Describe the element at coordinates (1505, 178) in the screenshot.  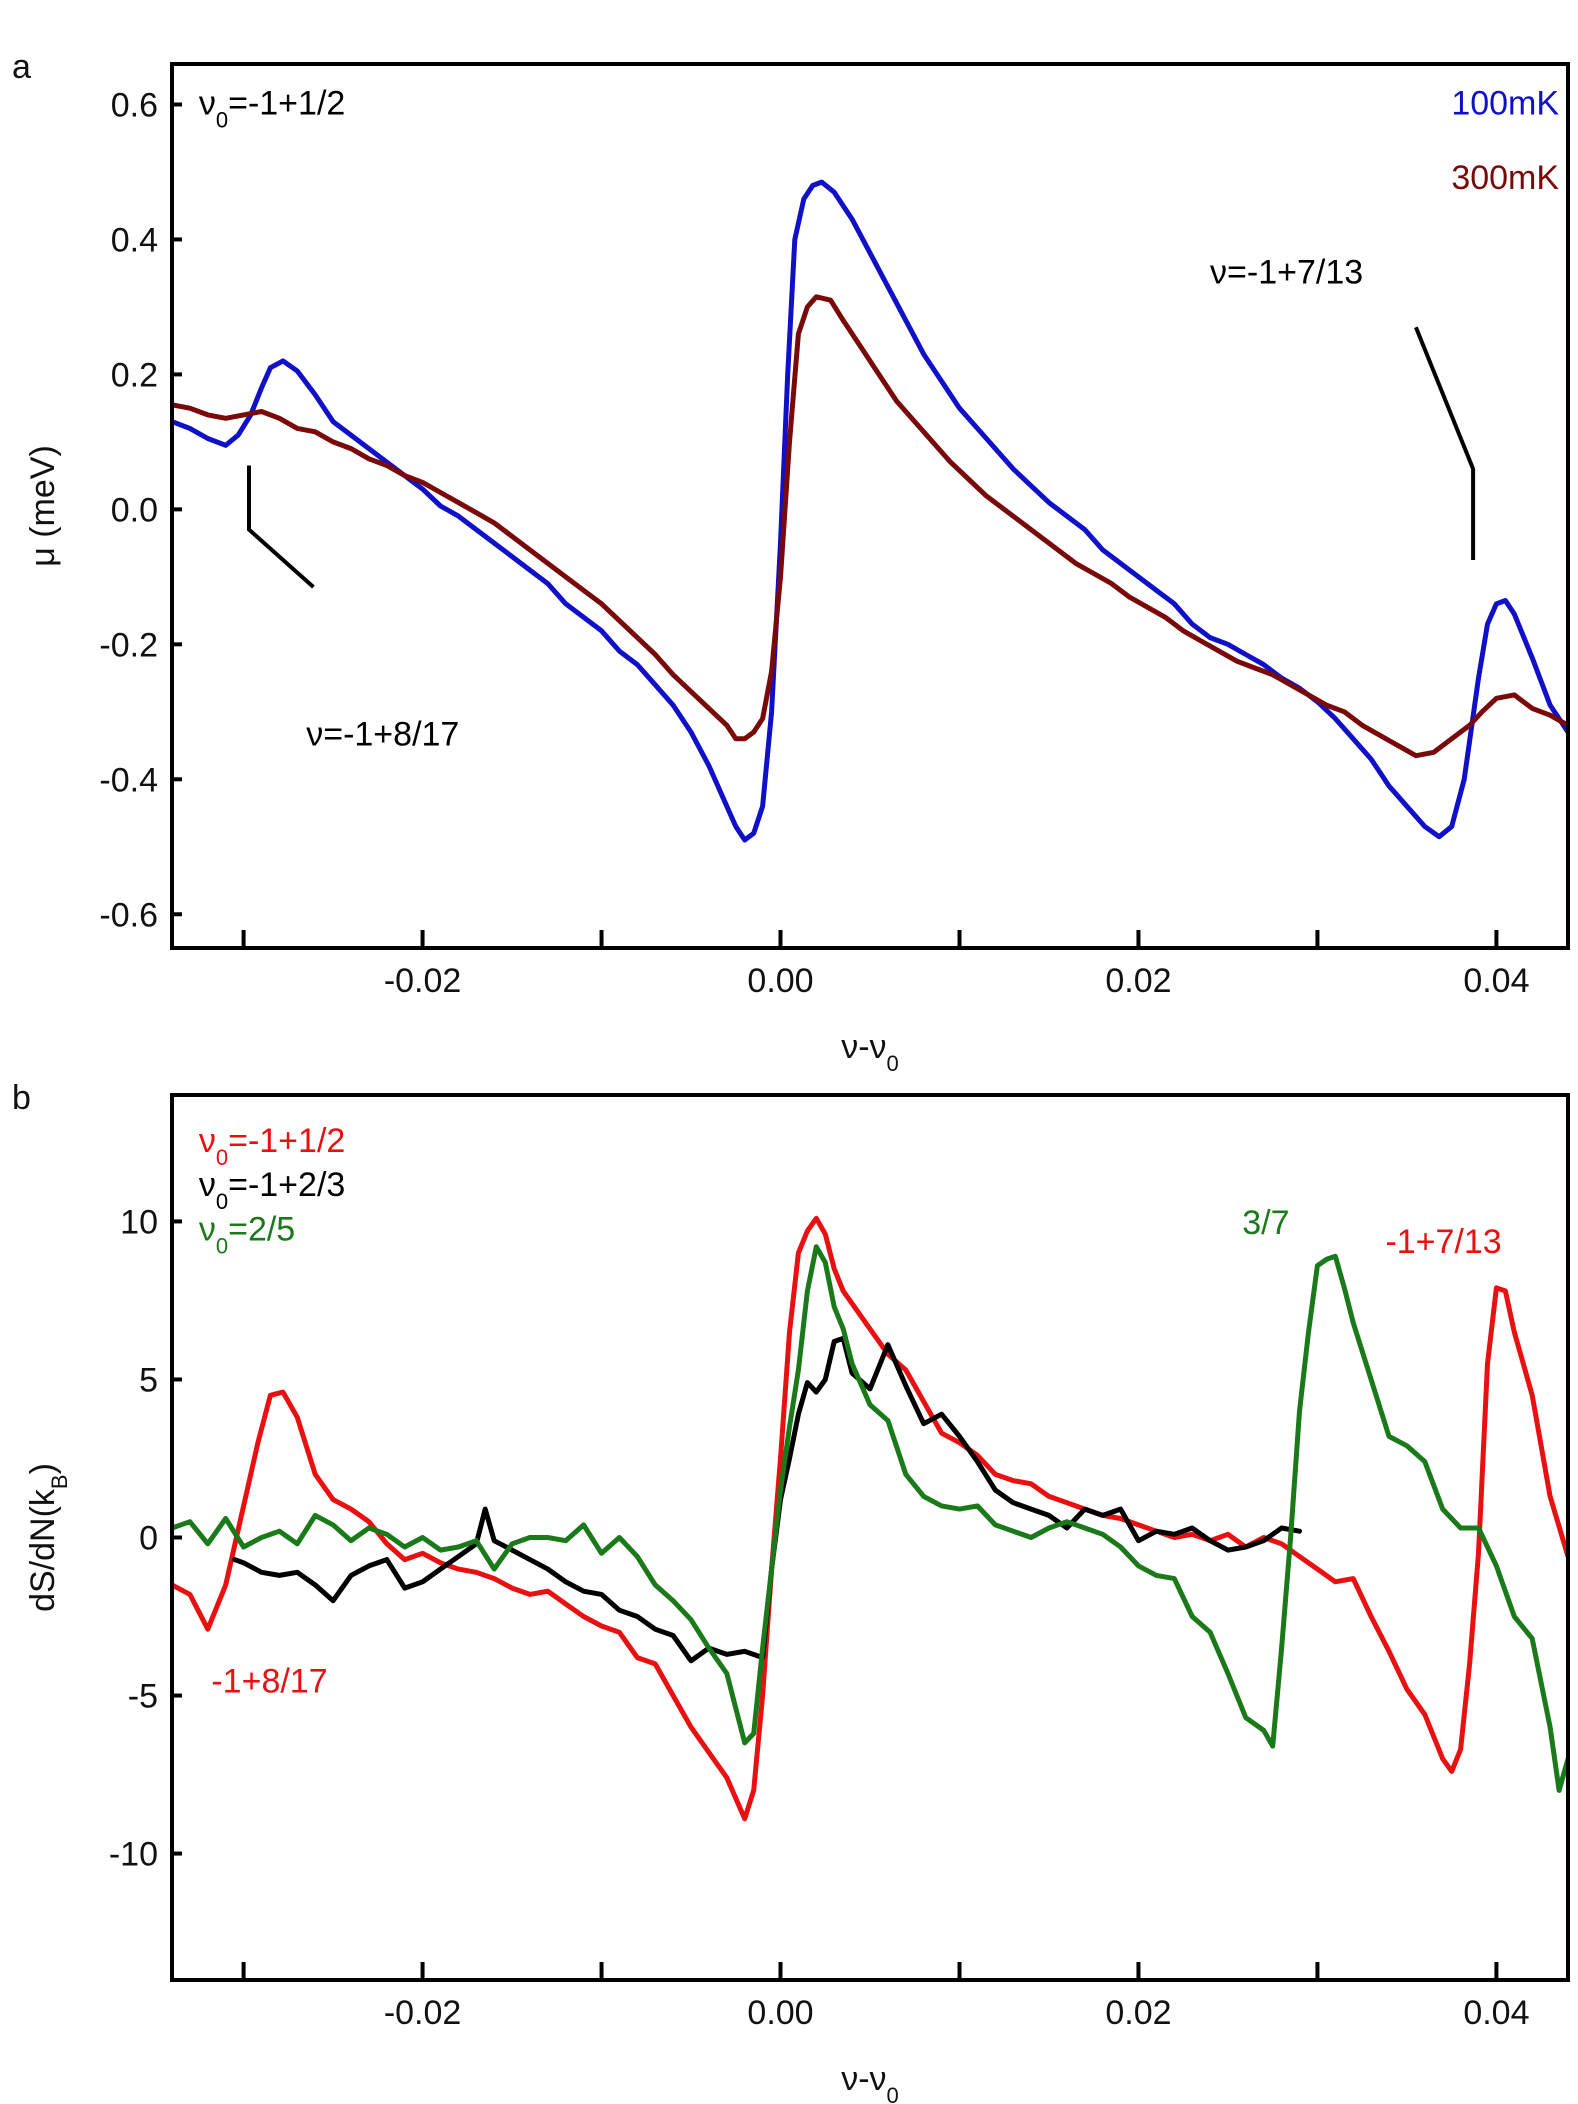
I see `annotation-2: 300mK` at that location.